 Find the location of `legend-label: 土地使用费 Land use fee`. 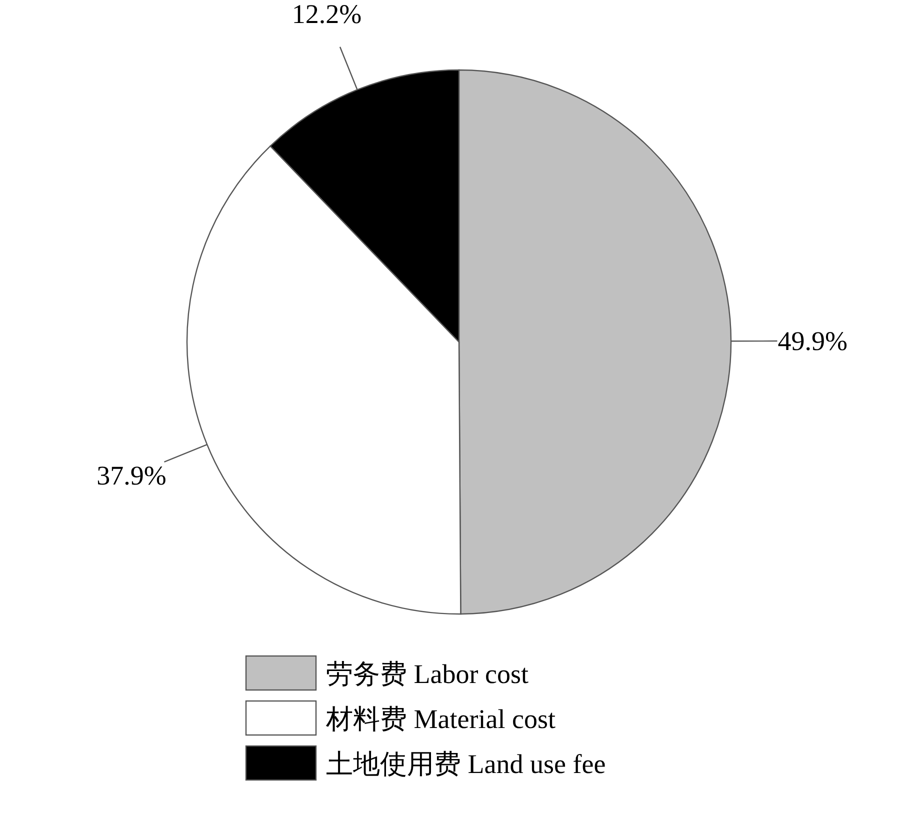

legend-label: 土地使用费 Land use fee is located at coordinates (466, 764).